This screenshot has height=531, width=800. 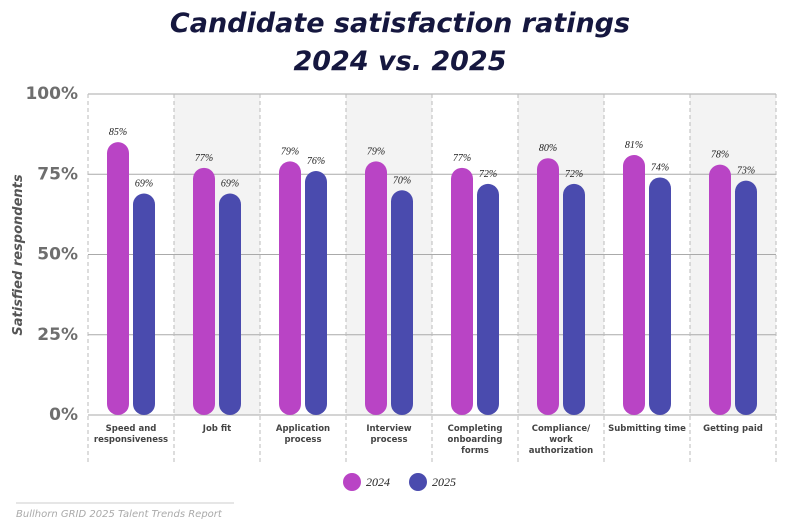 What do you see at coordinates (399, 61) in the screenshot?
I see `chart-title: 2024 vs. 2025` at bounding box center [399, 61].